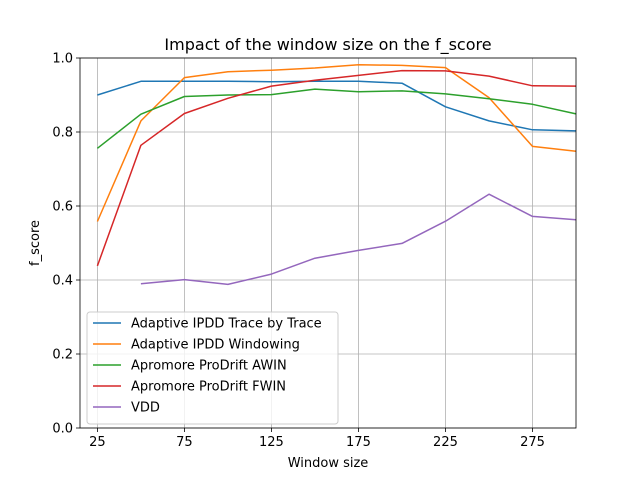 Image resolution: width=640 pixels, height=484 pixels. I want to click on legend-box, so click(212, 368).